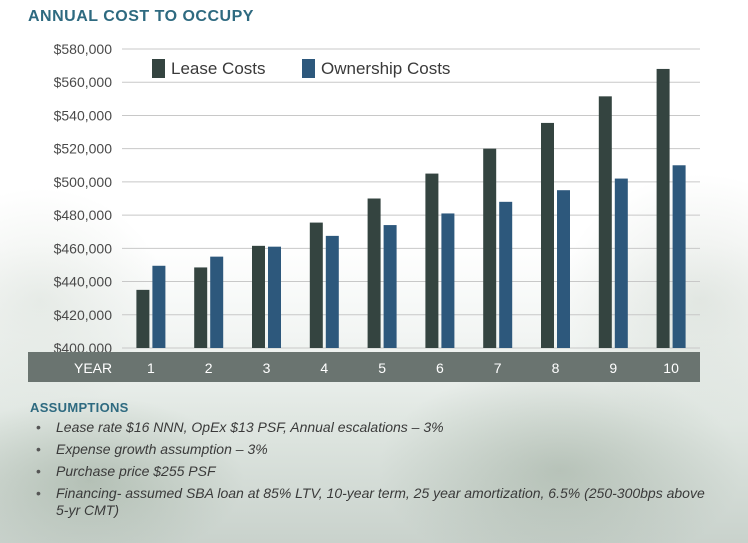  I want to click on x-tick-label: 7, so click(498, 368).